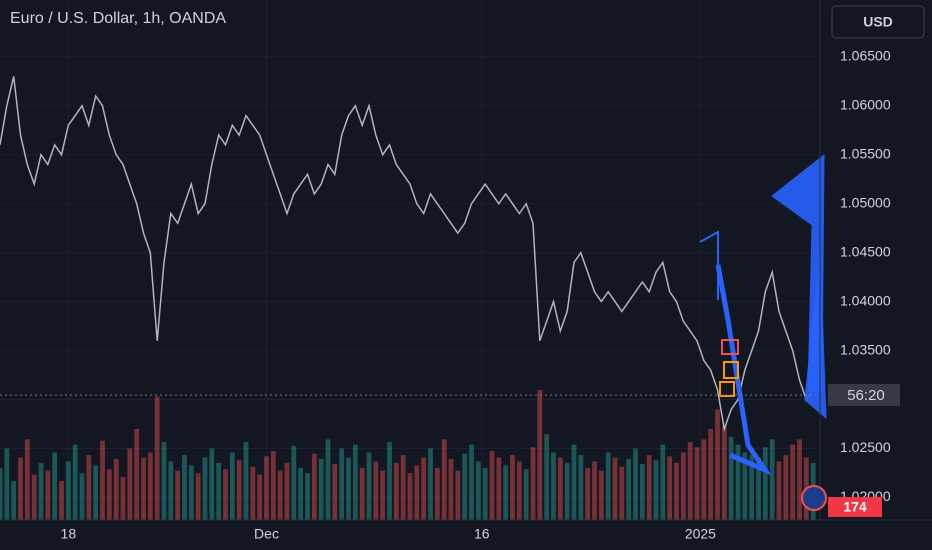  Describe the element at coordinates (266, 534) in the screenshot. I see `x-tick-label: Dec` at that location.